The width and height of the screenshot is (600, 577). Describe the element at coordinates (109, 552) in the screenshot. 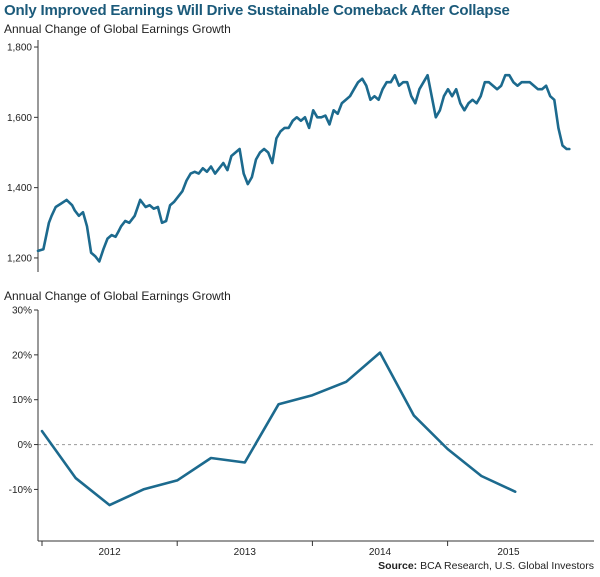

I see `bottom-x-tick-label: 2012` at that location.